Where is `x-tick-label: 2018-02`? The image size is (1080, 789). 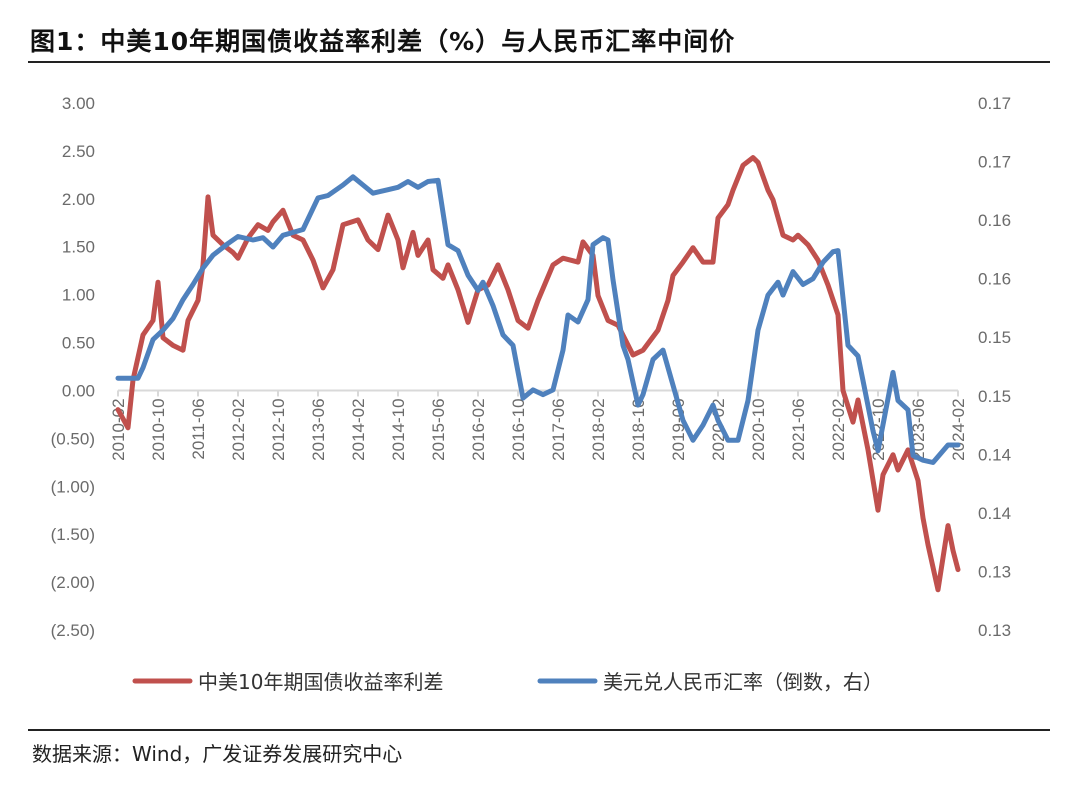
x-tick-label: 2018-02 is located at coordinates (598, 429).